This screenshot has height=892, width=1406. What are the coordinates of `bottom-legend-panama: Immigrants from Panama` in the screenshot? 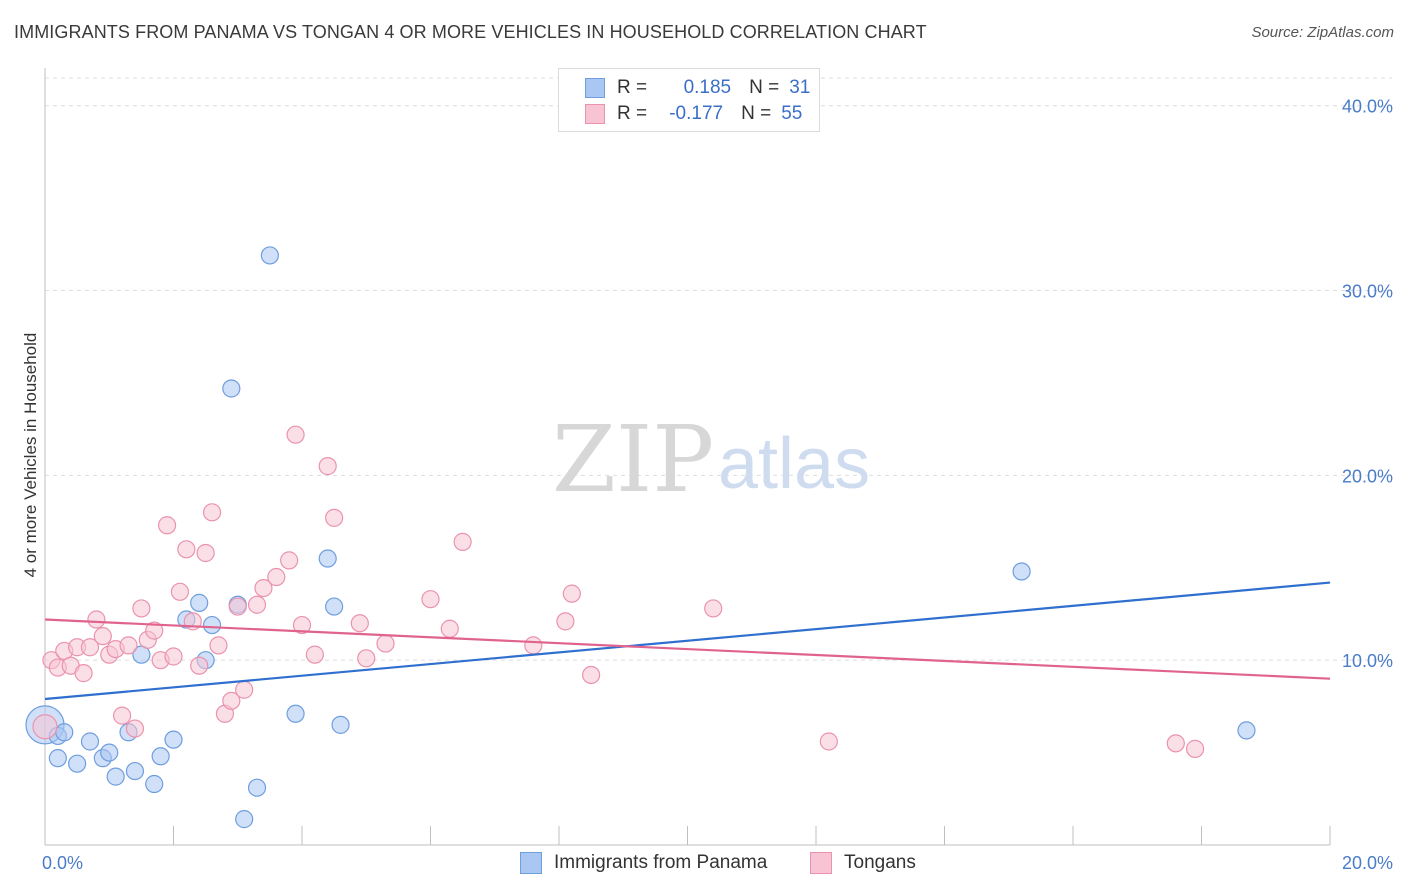 It's located at (643, 863).